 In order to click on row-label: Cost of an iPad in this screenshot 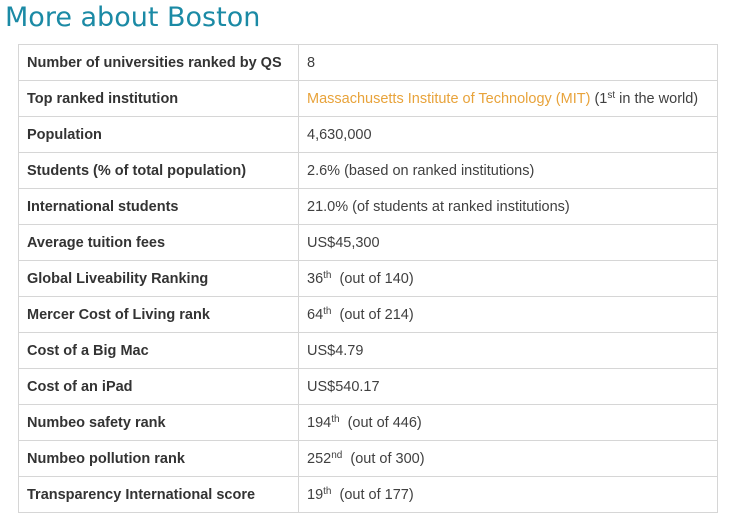, I will do `click(158, 386)`.